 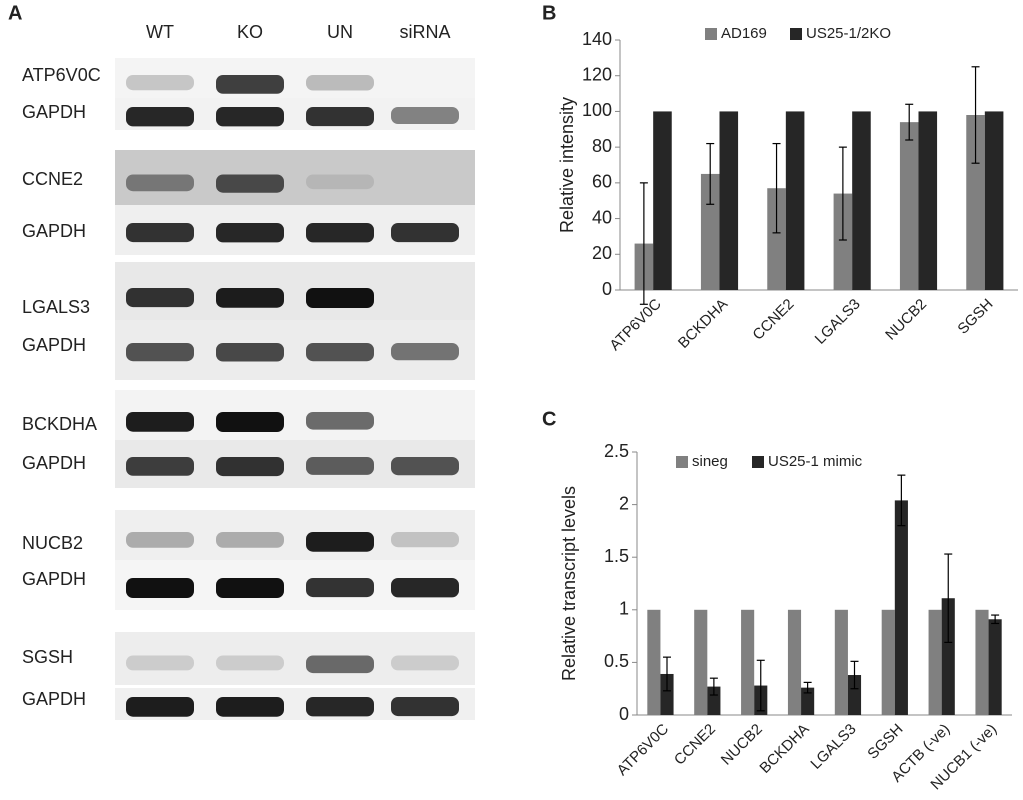 I want to click on panel-label: B, so click(x=549, y=13).